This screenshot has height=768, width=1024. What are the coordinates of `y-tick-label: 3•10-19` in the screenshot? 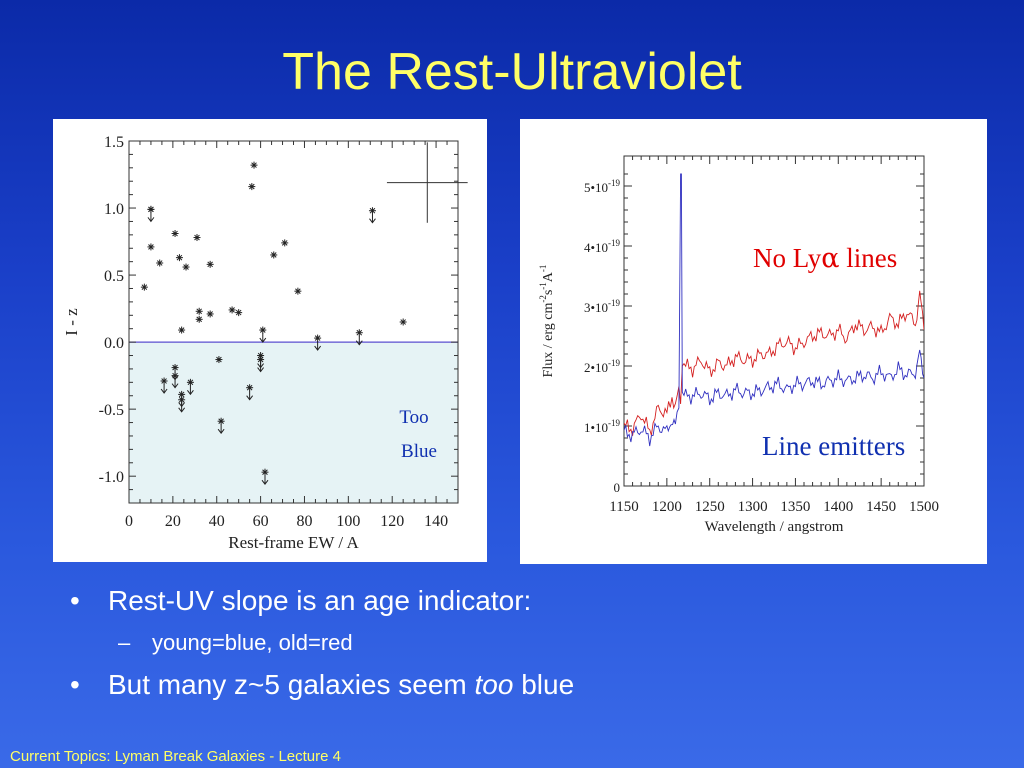 It's located at (602, 306).